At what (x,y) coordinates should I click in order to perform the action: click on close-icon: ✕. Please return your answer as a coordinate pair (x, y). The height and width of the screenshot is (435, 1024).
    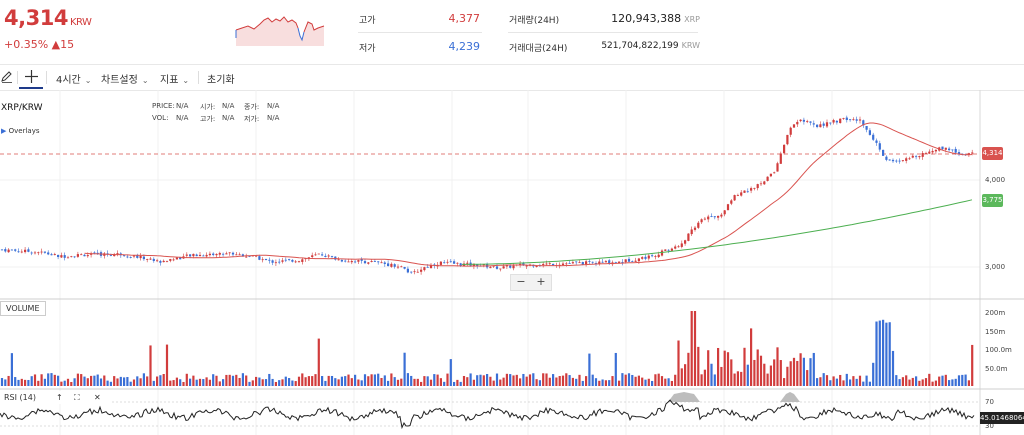
    Looking at the image, I should click on (97, 397).